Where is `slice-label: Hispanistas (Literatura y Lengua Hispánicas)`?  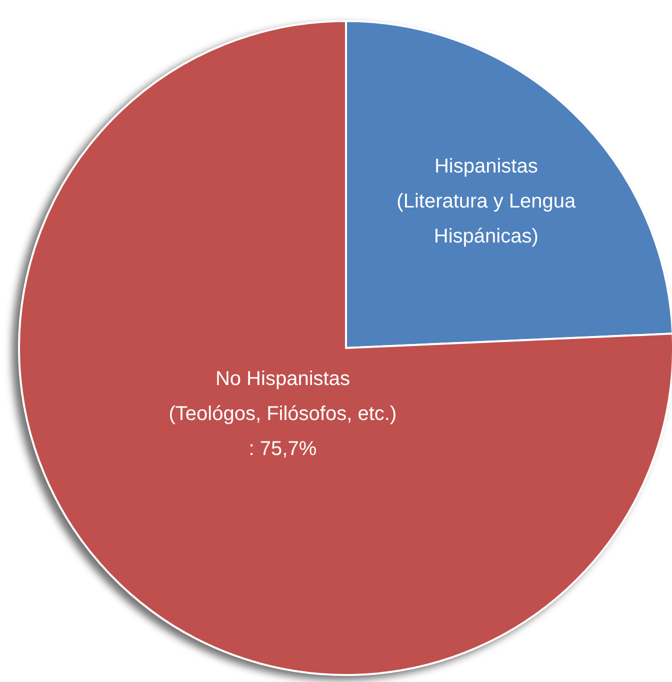
slice-label: Hispanistas (Literatura y Lengua Hispánicas) is located at coordinates (486, 202).